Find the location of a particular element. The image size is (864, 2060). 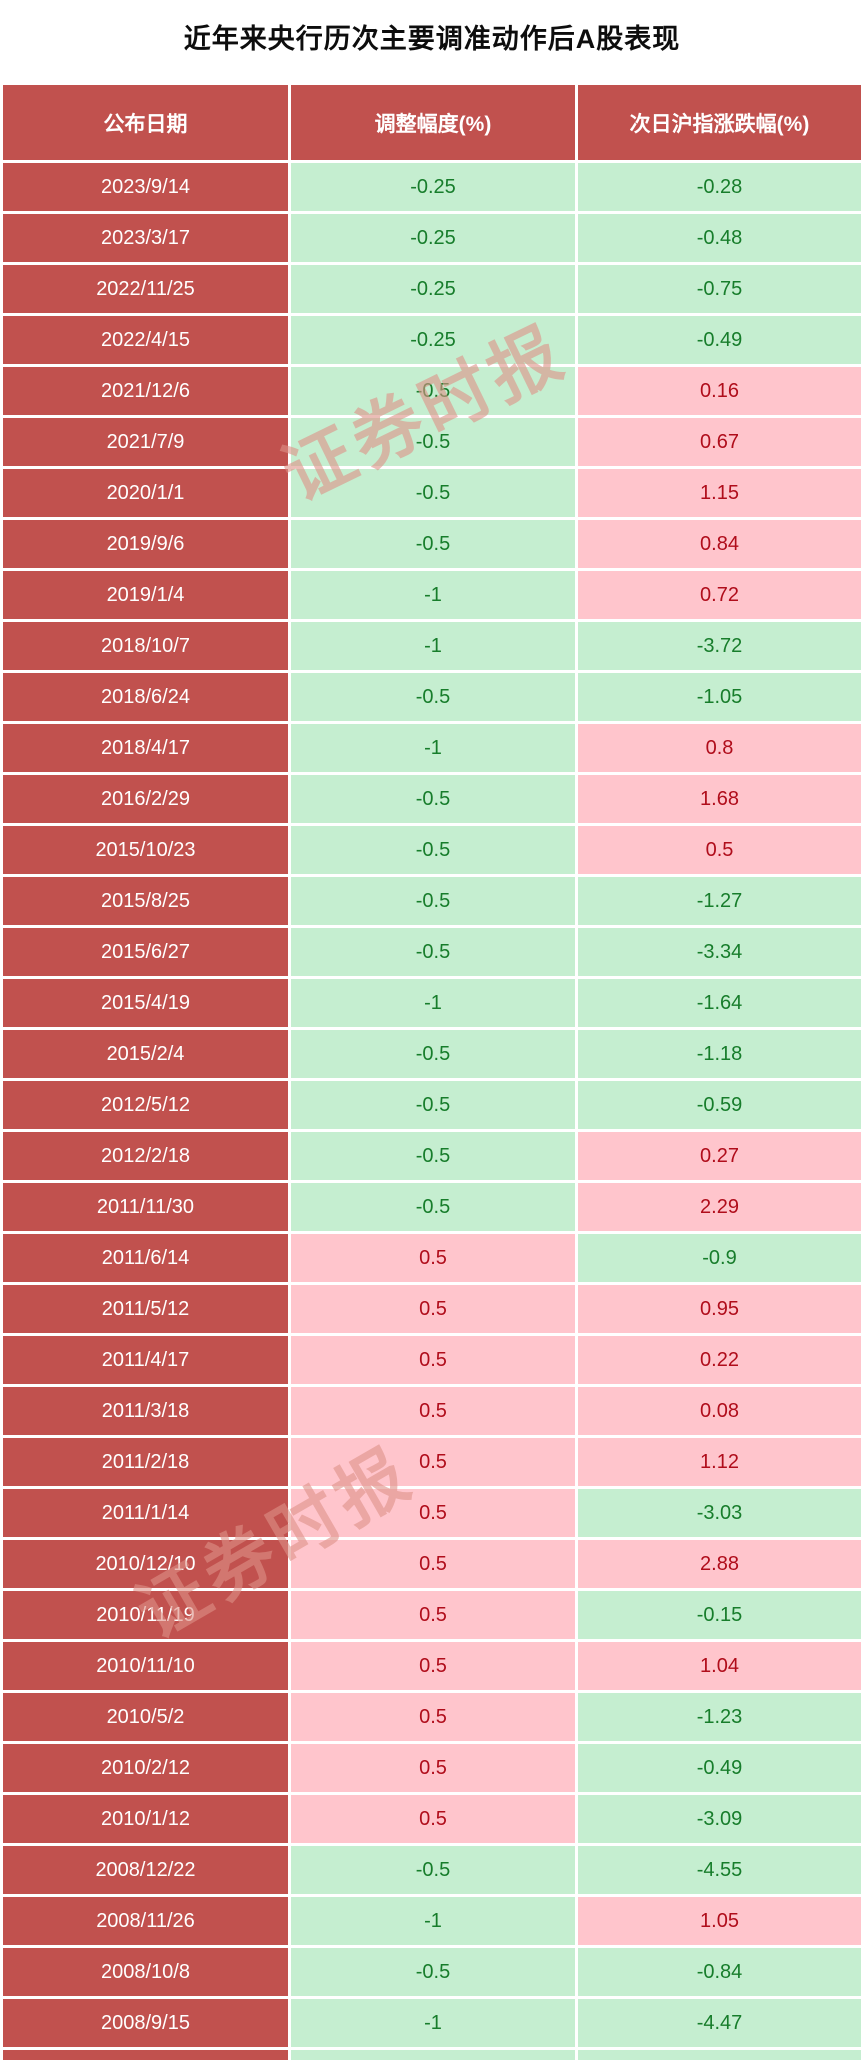

table-row: 2022/11/25 -0.25 -0.75 is located at coordinates (432, 289).